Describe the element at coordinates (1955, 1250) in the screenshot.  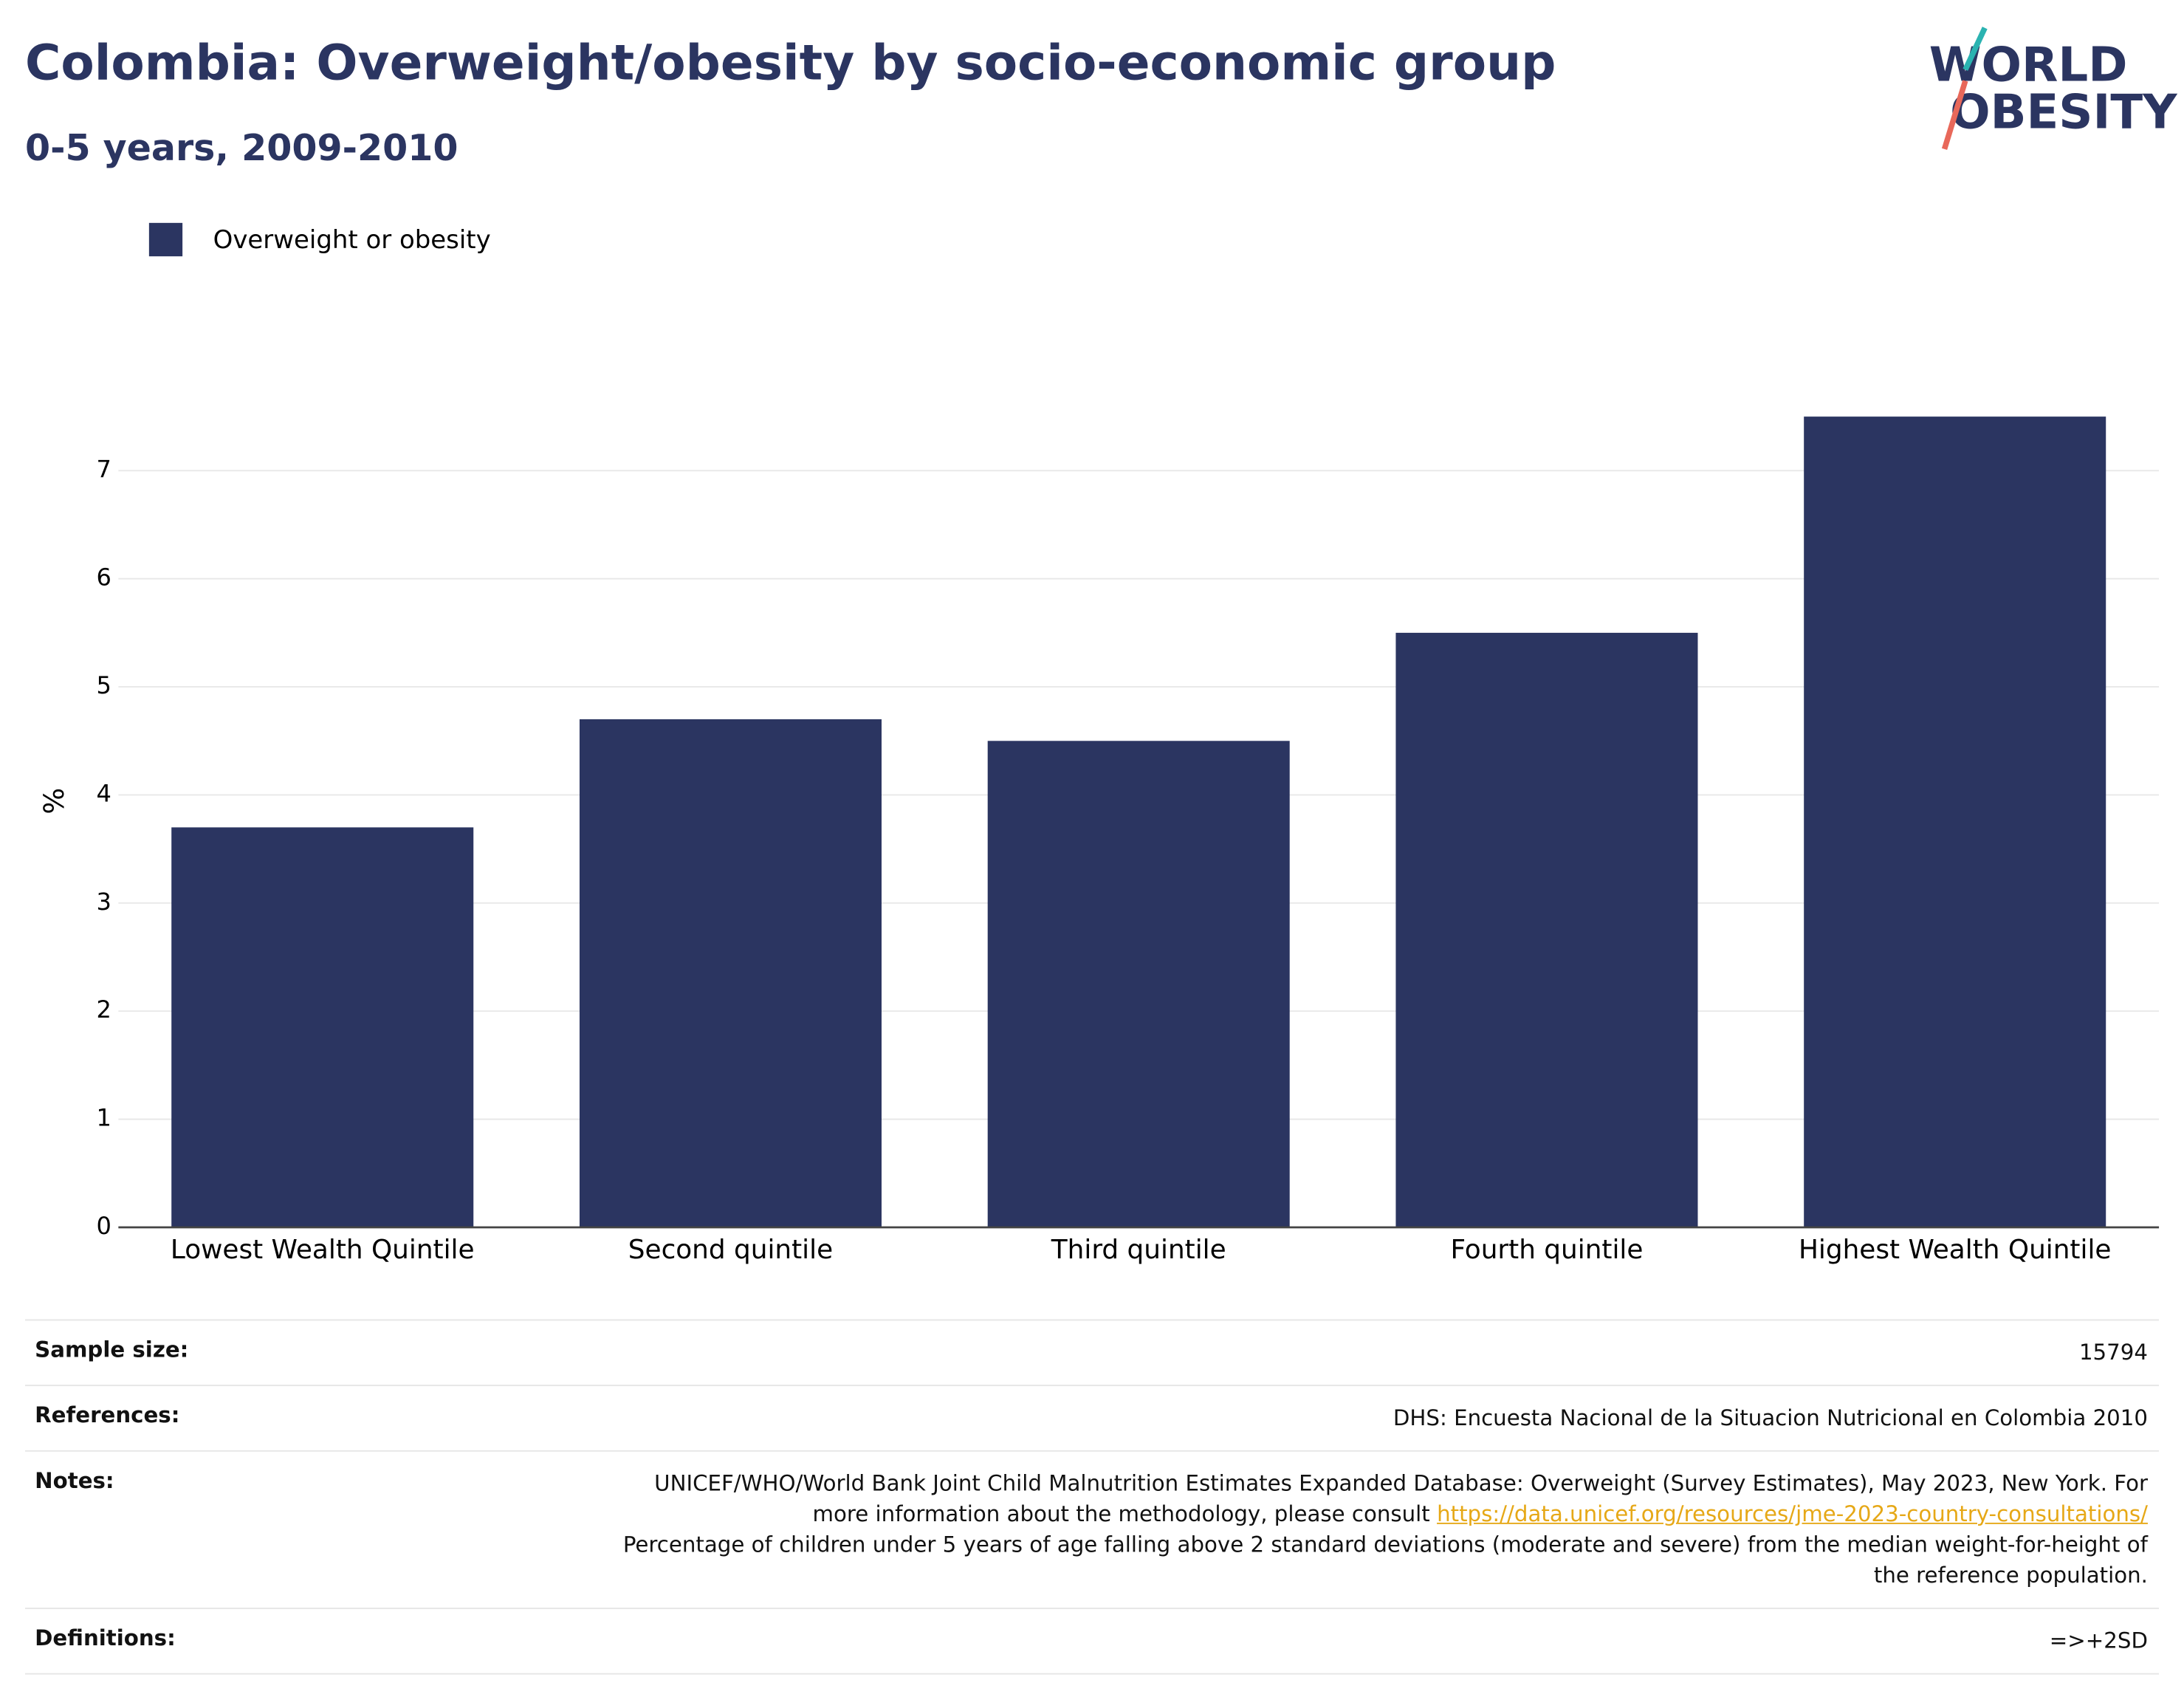
I see `x-tick-label: Highest Wealth Quintile` at that location.